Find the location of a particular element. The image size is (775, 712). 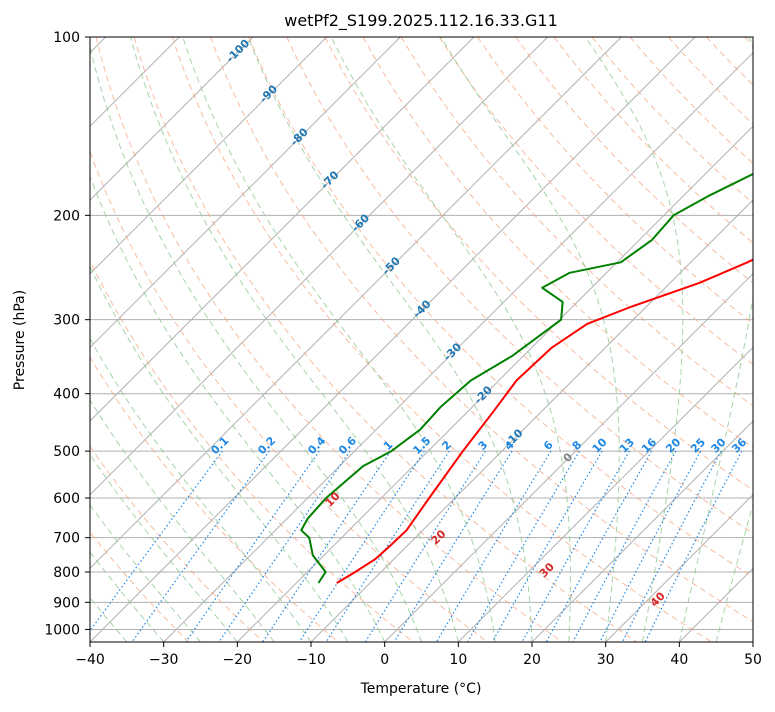

y-tick-label: 700 is located at coordinates (66, 539).